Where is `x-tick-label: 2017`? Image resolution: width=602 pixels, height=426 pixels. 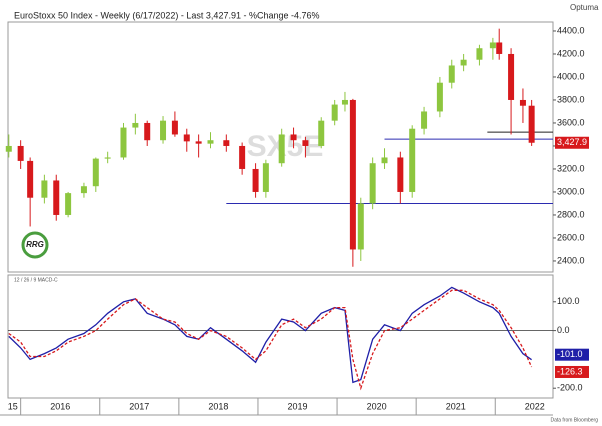 x-tick-label: 2017 is located at coordinates (139, 406).